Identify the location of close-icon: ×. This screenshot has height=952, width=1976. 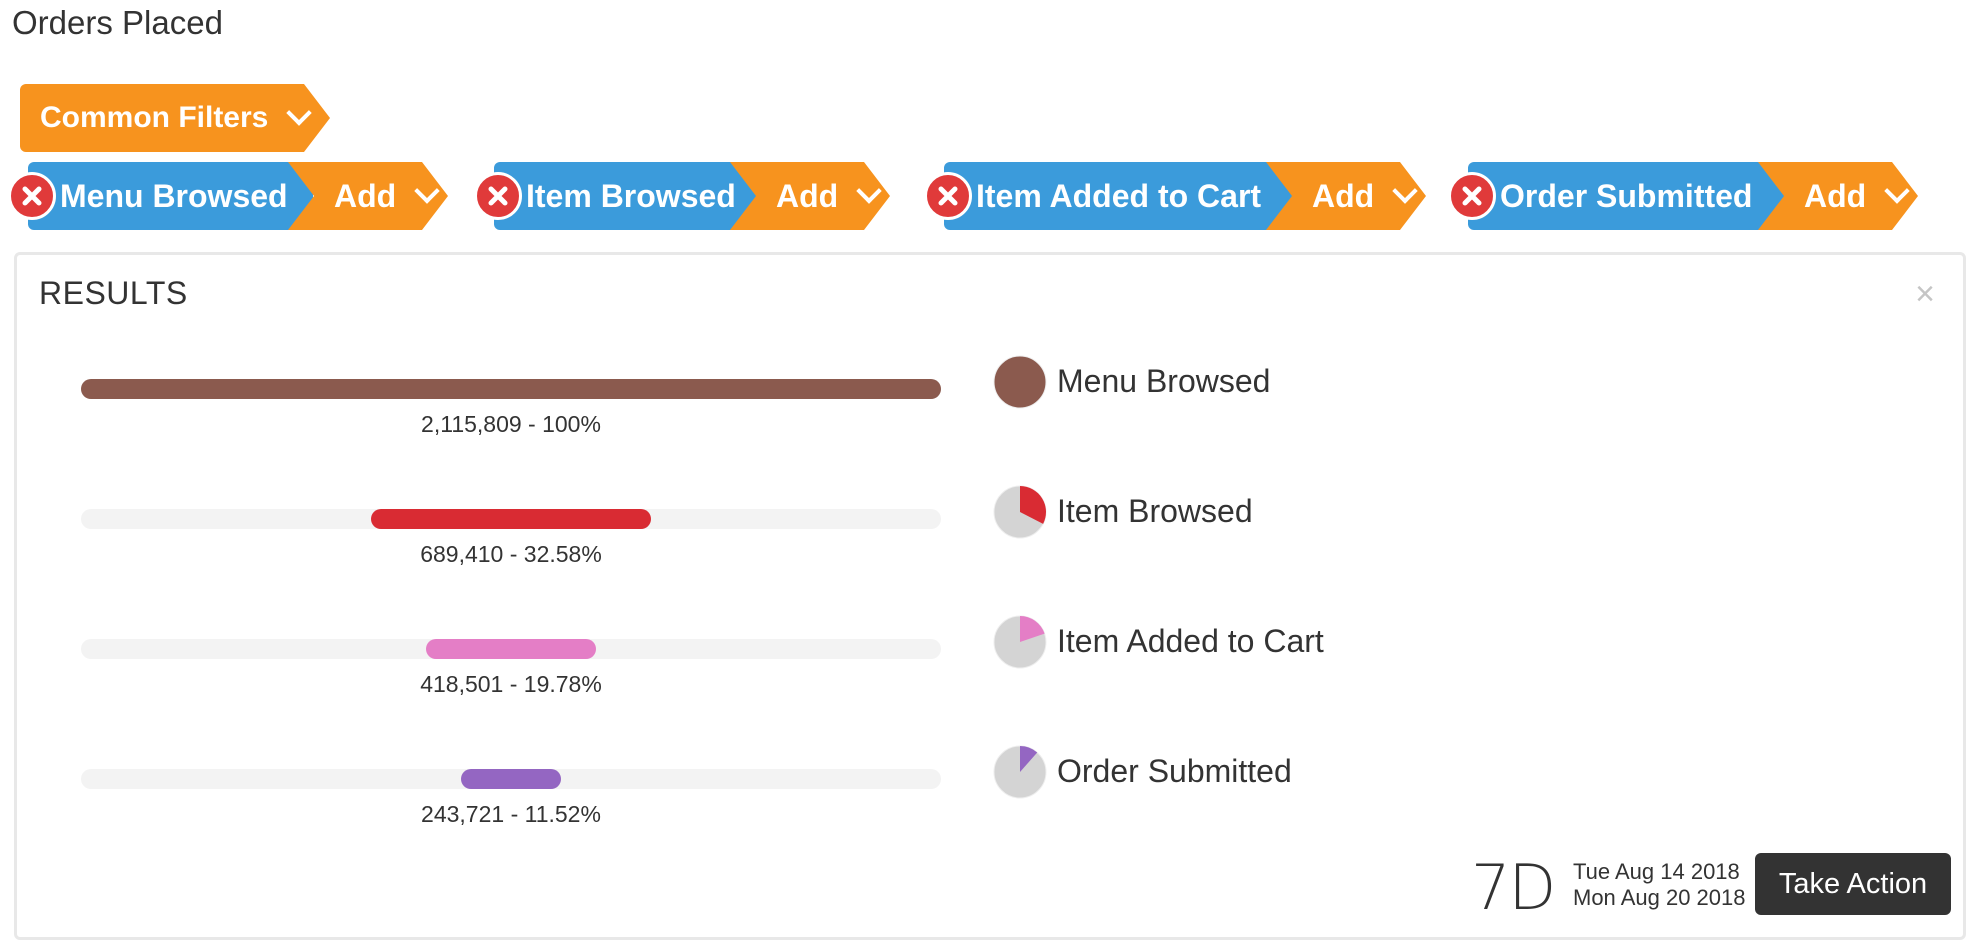
(1925, 294).